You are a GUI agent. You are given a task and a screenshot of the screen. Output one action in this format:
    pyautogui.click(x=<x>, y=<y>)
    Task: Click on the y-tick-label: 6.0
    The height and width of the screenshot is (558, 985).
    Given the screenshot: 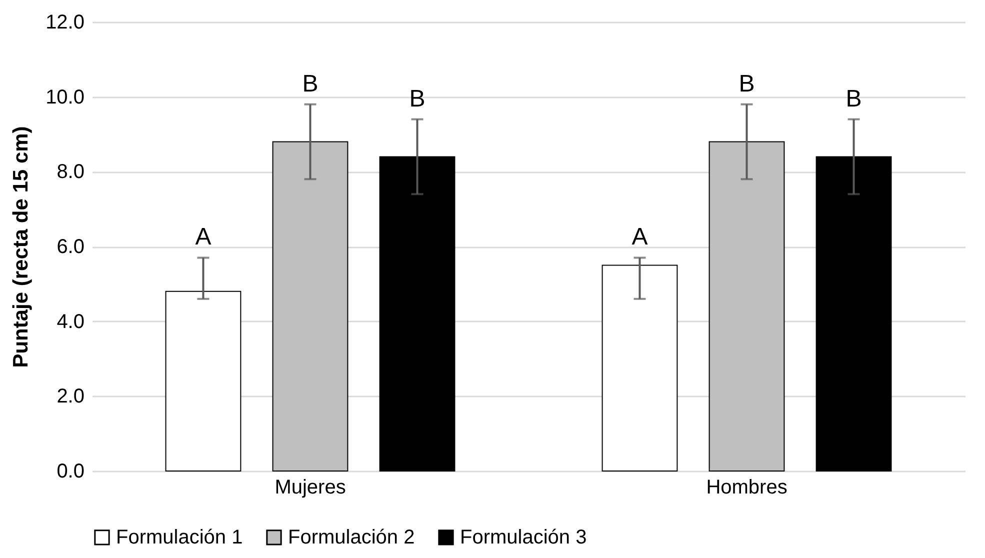 What is the action you would take?
    pyautogui.click(x=70, y=247)
    